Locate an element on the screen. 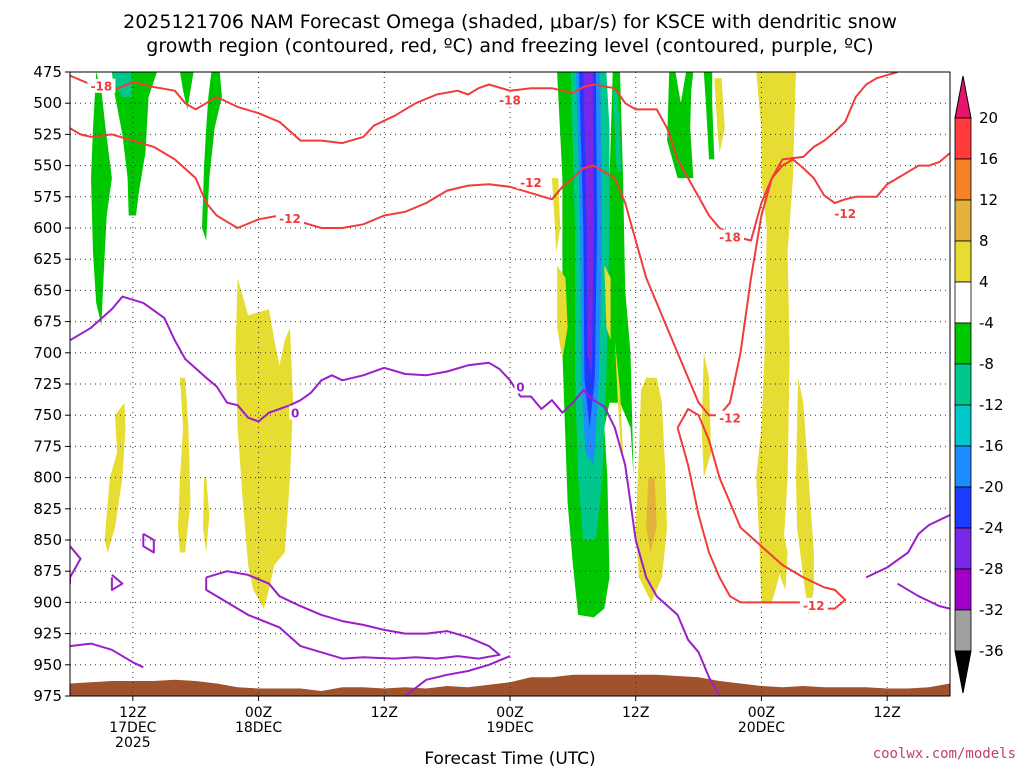  dendritic-label-2: -18 is located at coordinates (730, 238).